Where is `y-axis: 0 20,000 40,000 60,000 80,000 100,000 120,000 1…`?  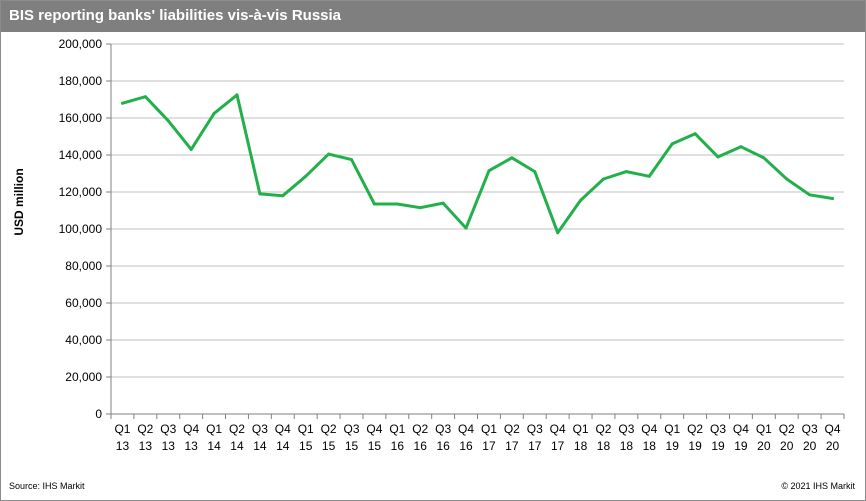
y-axis: 0 20,000 40,000 60,000 80,000 100,000 120,000 1… is located at coordinates (85, 229).